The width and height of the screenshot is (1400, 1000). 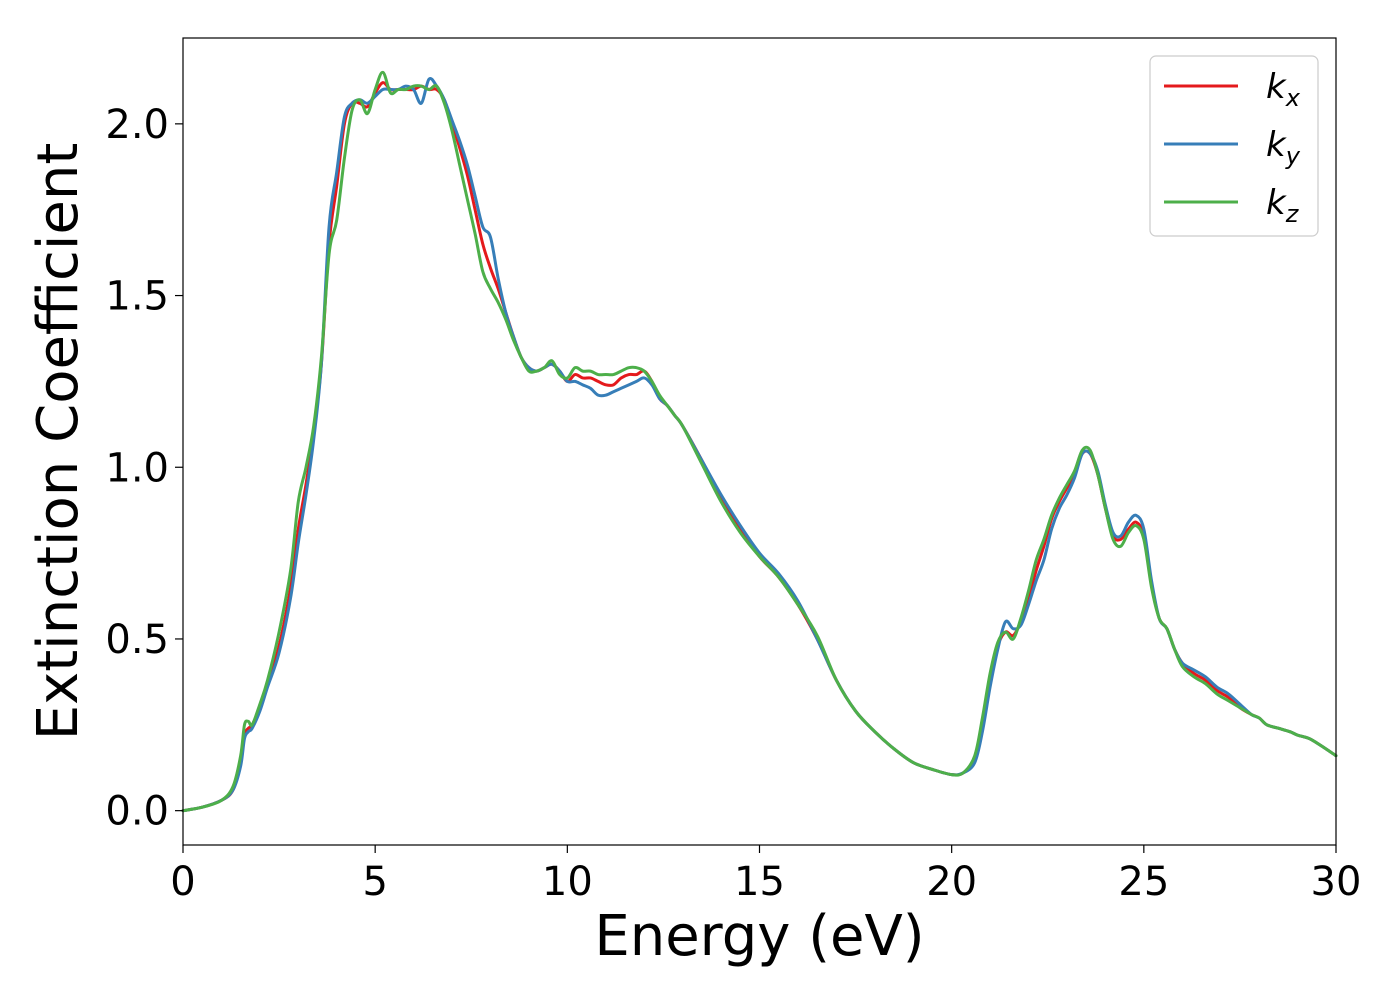 What do you see at coordinates (1143, 882) in the screenshot?
I see `x-tick-label: 25` at bounding box center [1143, 882].